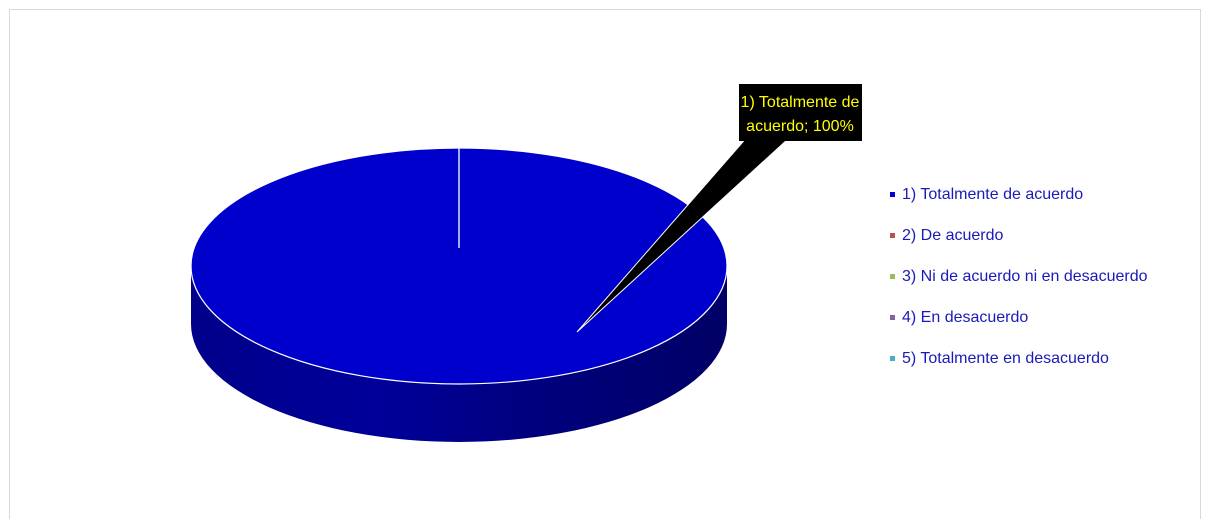 Image resolution: width=1211 pixels, height=520 pixels. I want to click on legend-label-1: 1) Totalmente de acuerdo, so click(993, 194).